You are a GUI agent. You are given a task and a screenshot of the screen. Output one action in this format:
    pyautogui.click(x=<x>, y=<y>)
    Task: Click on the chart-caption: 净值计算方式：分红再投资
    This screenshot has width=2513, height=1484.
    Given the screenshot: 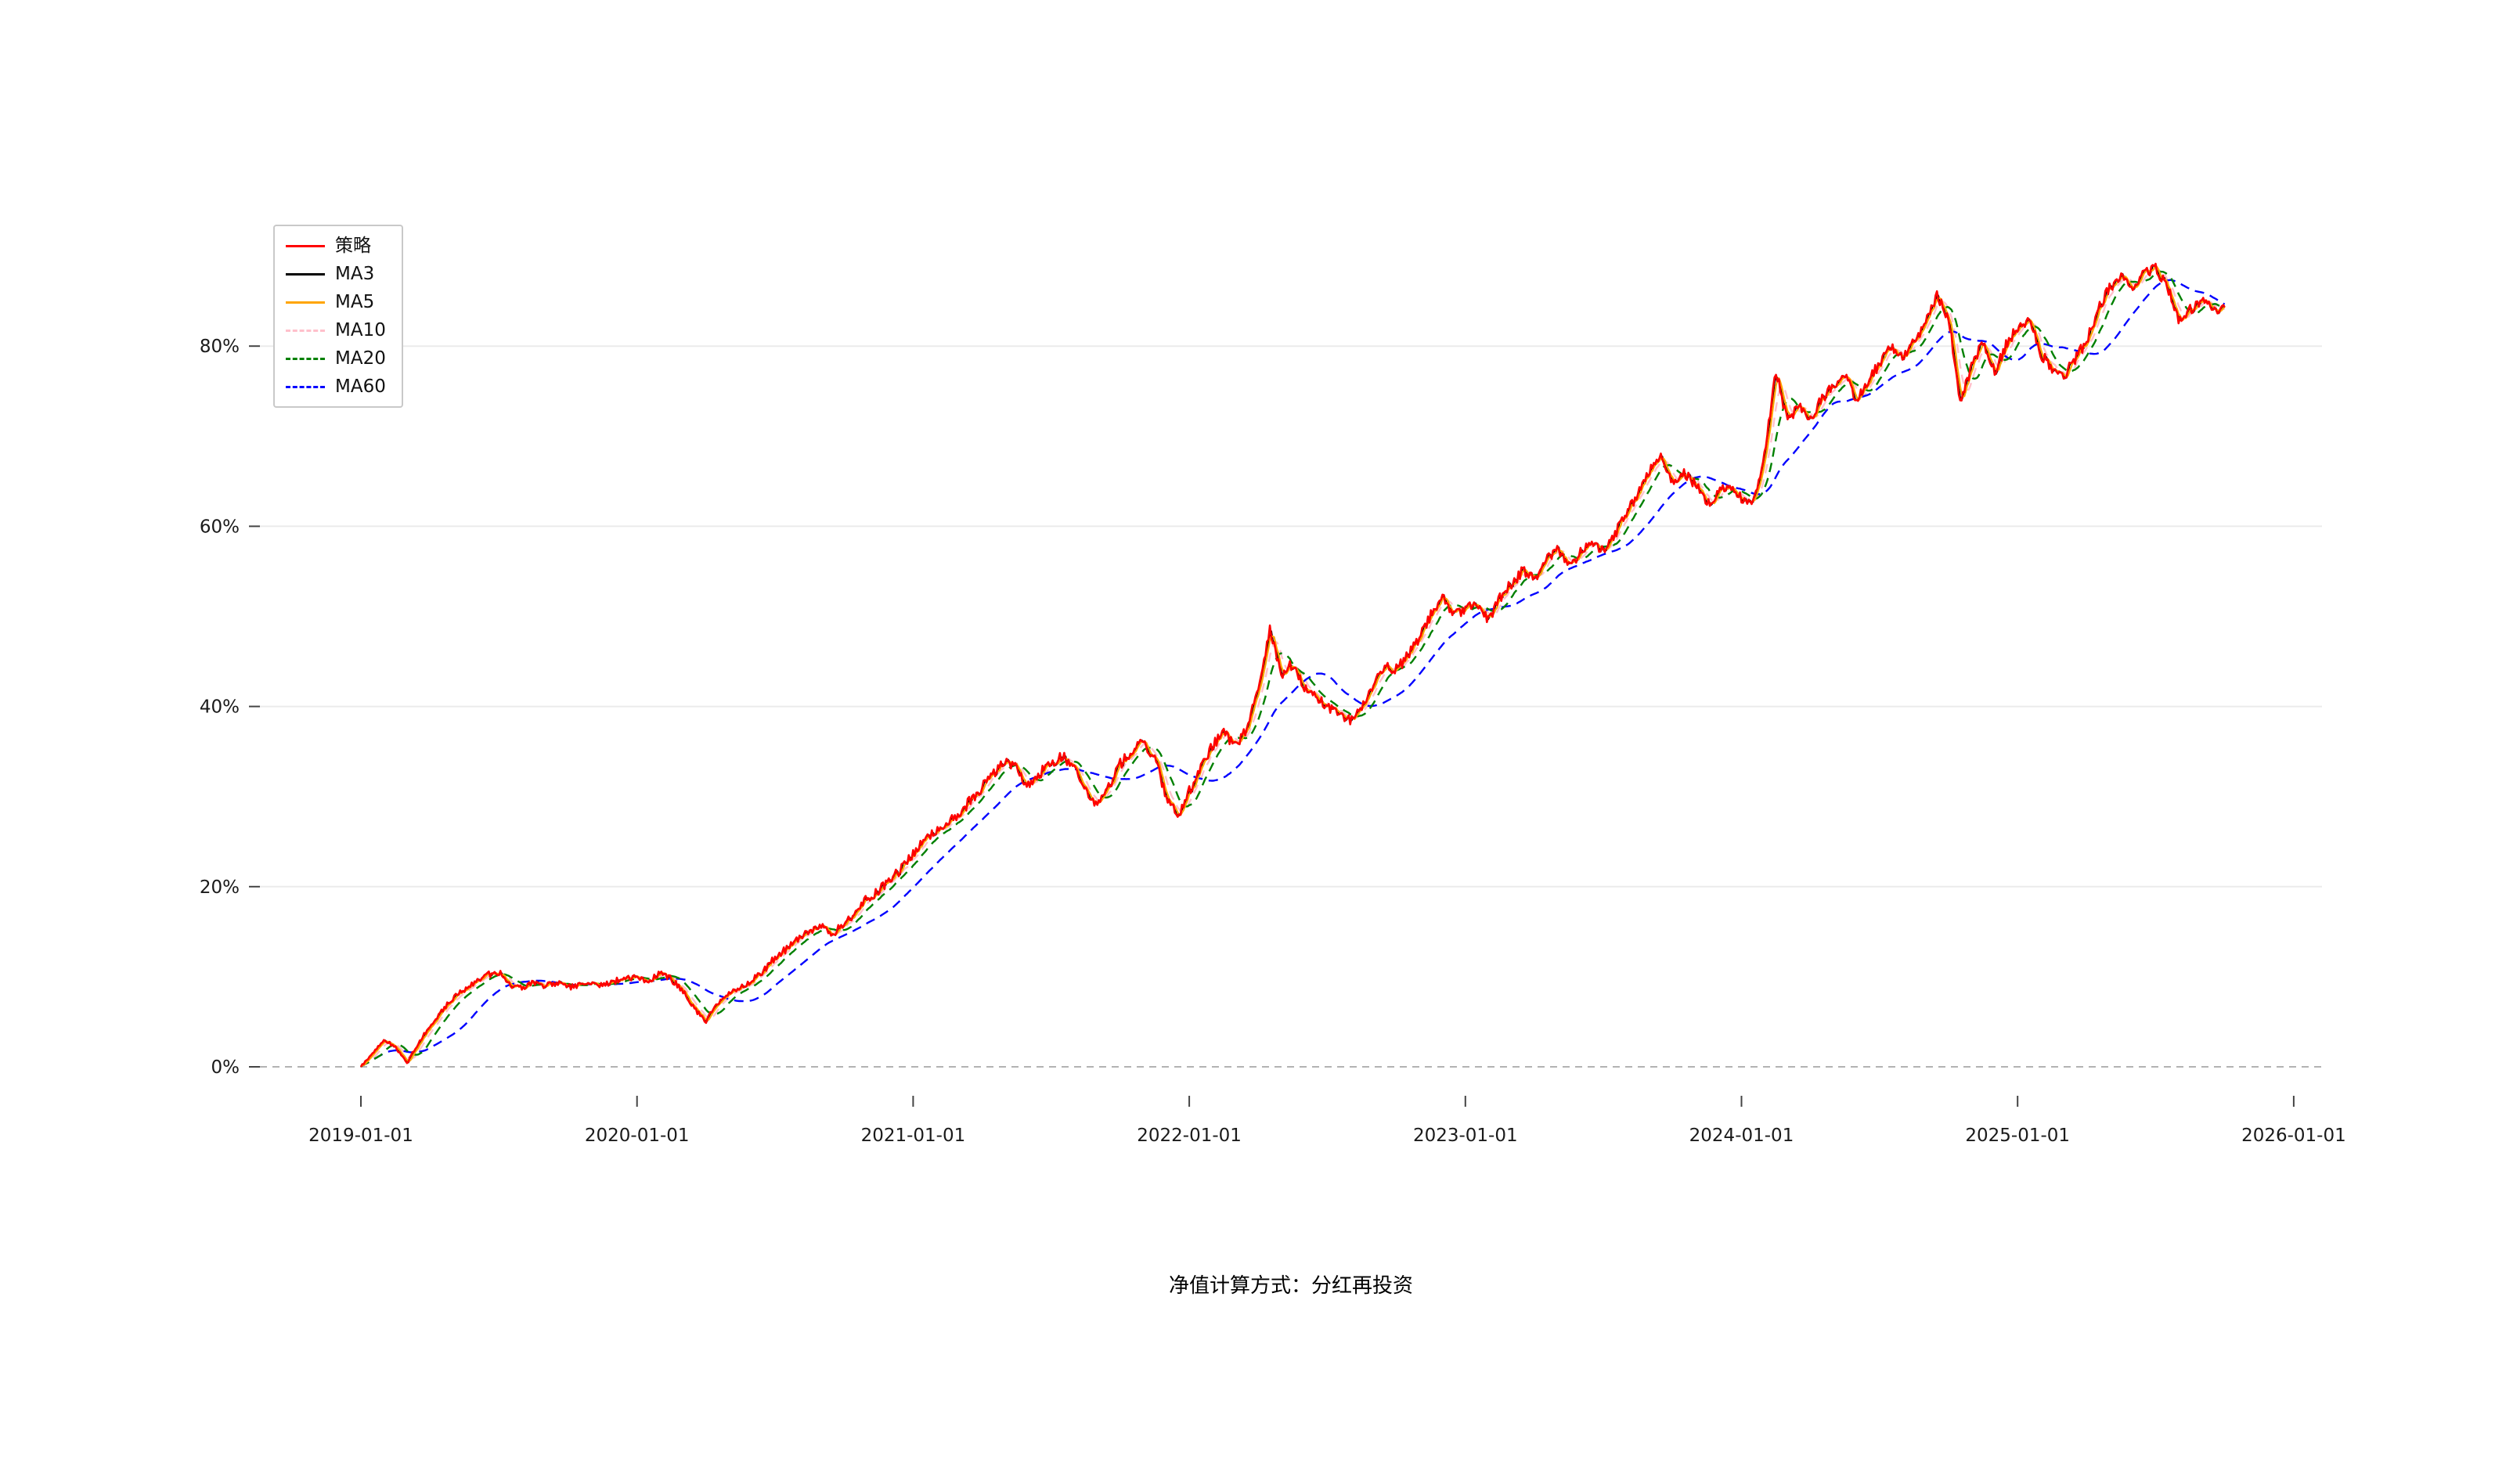 What is the action you would take?
    pyautogui.click(x=1291, y=1286)
    